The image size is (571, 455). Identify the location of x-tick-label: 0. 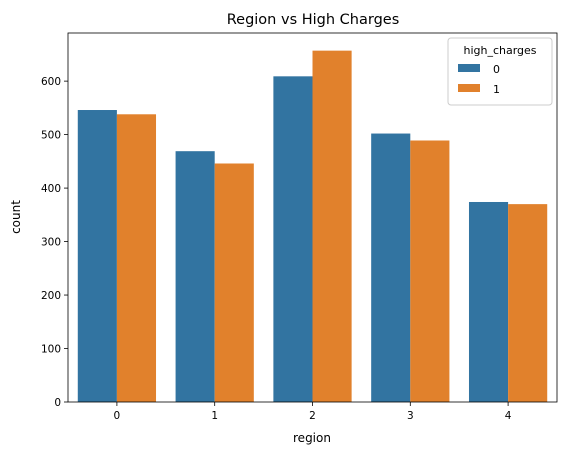
(117, 416).